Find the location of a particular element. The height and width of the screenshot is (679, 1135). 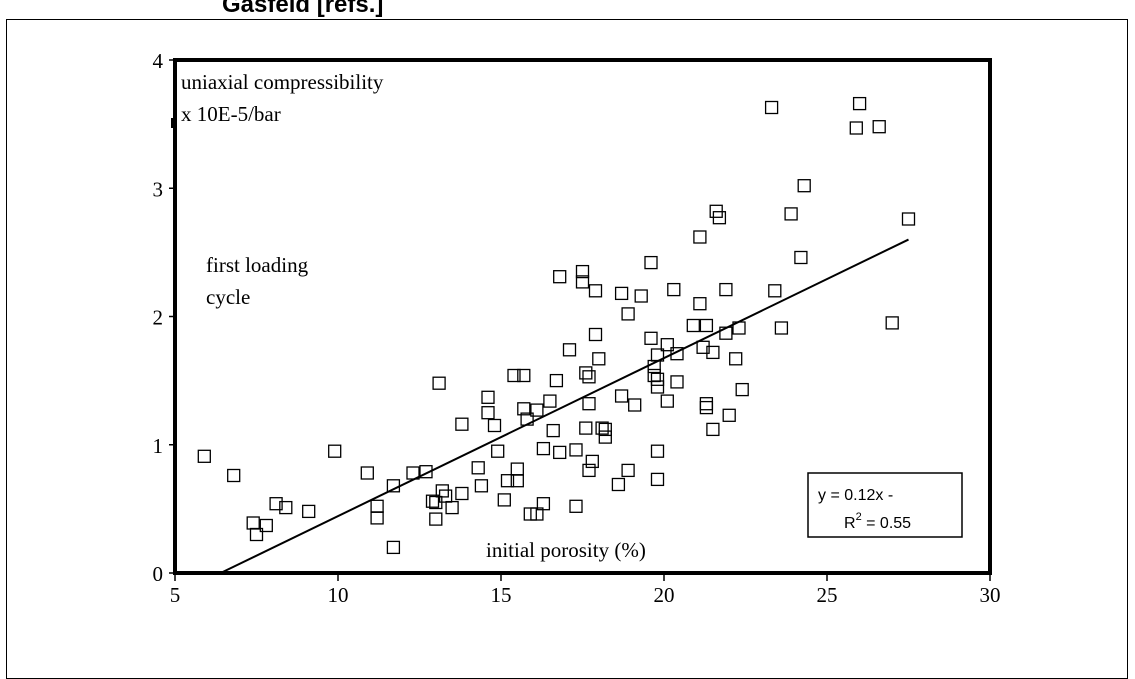

equation-frame is located at coordinates (885, 505).